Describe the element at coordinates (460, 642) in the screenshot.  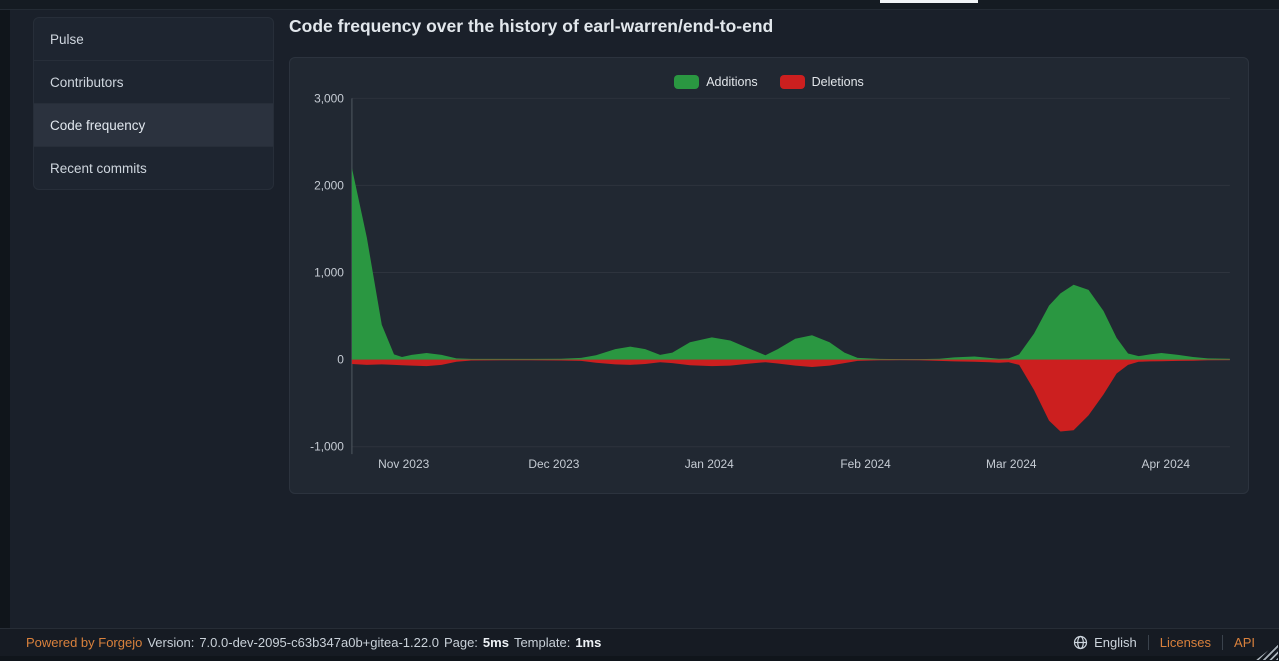
I see `page-time-label: Page:` at that location.